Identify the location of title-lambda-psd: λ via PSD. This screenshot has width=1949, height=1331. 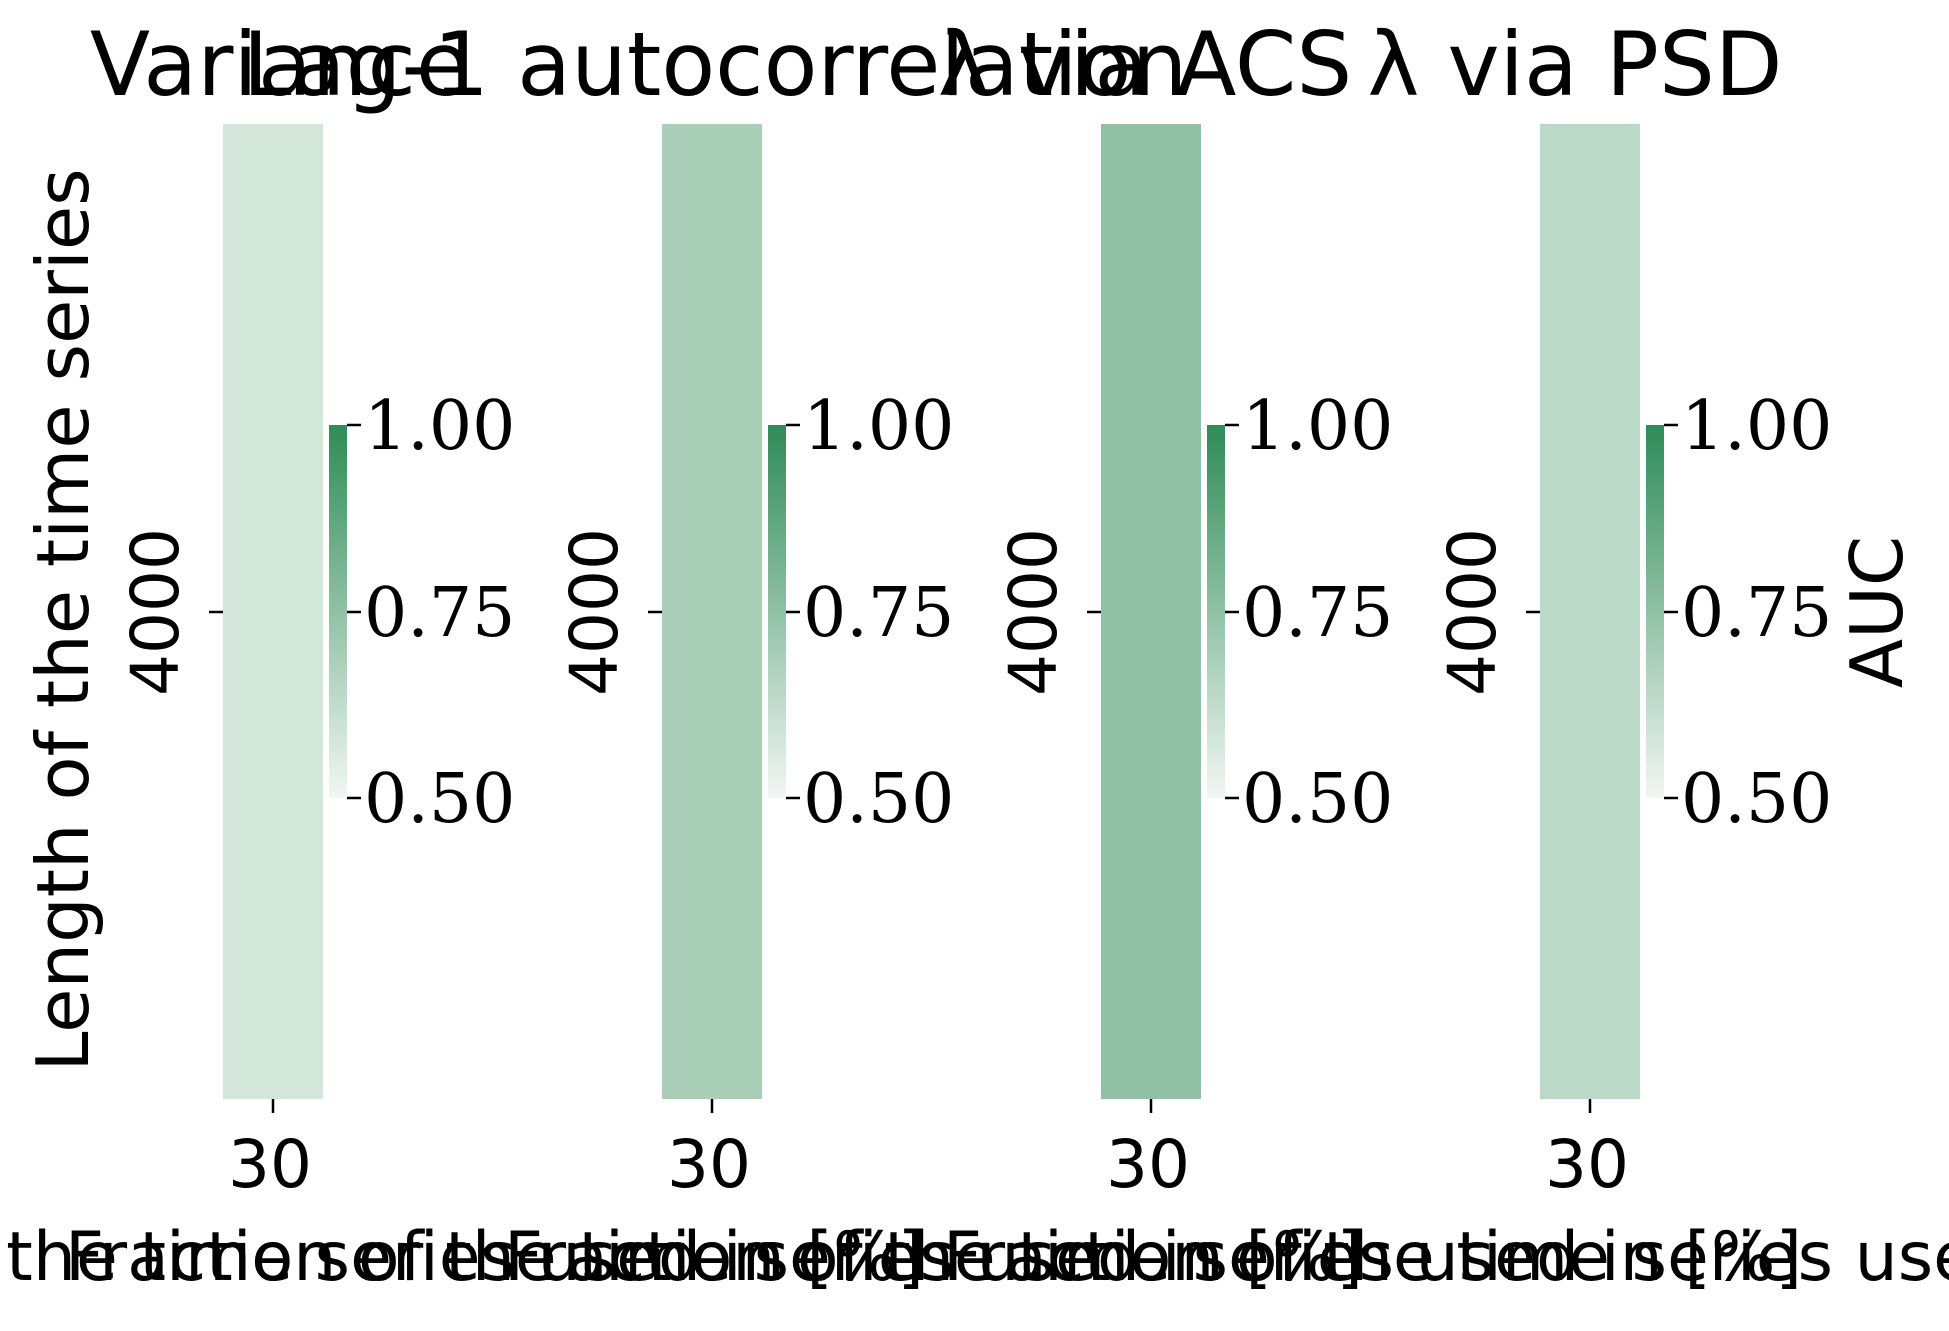
(1574, 64).